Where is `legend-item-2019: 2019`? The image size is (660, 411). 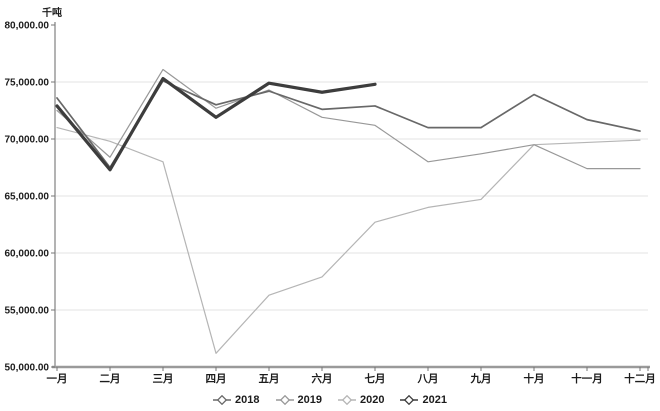 legend-item-2019: 2019 is located at coordinates (298, 400).